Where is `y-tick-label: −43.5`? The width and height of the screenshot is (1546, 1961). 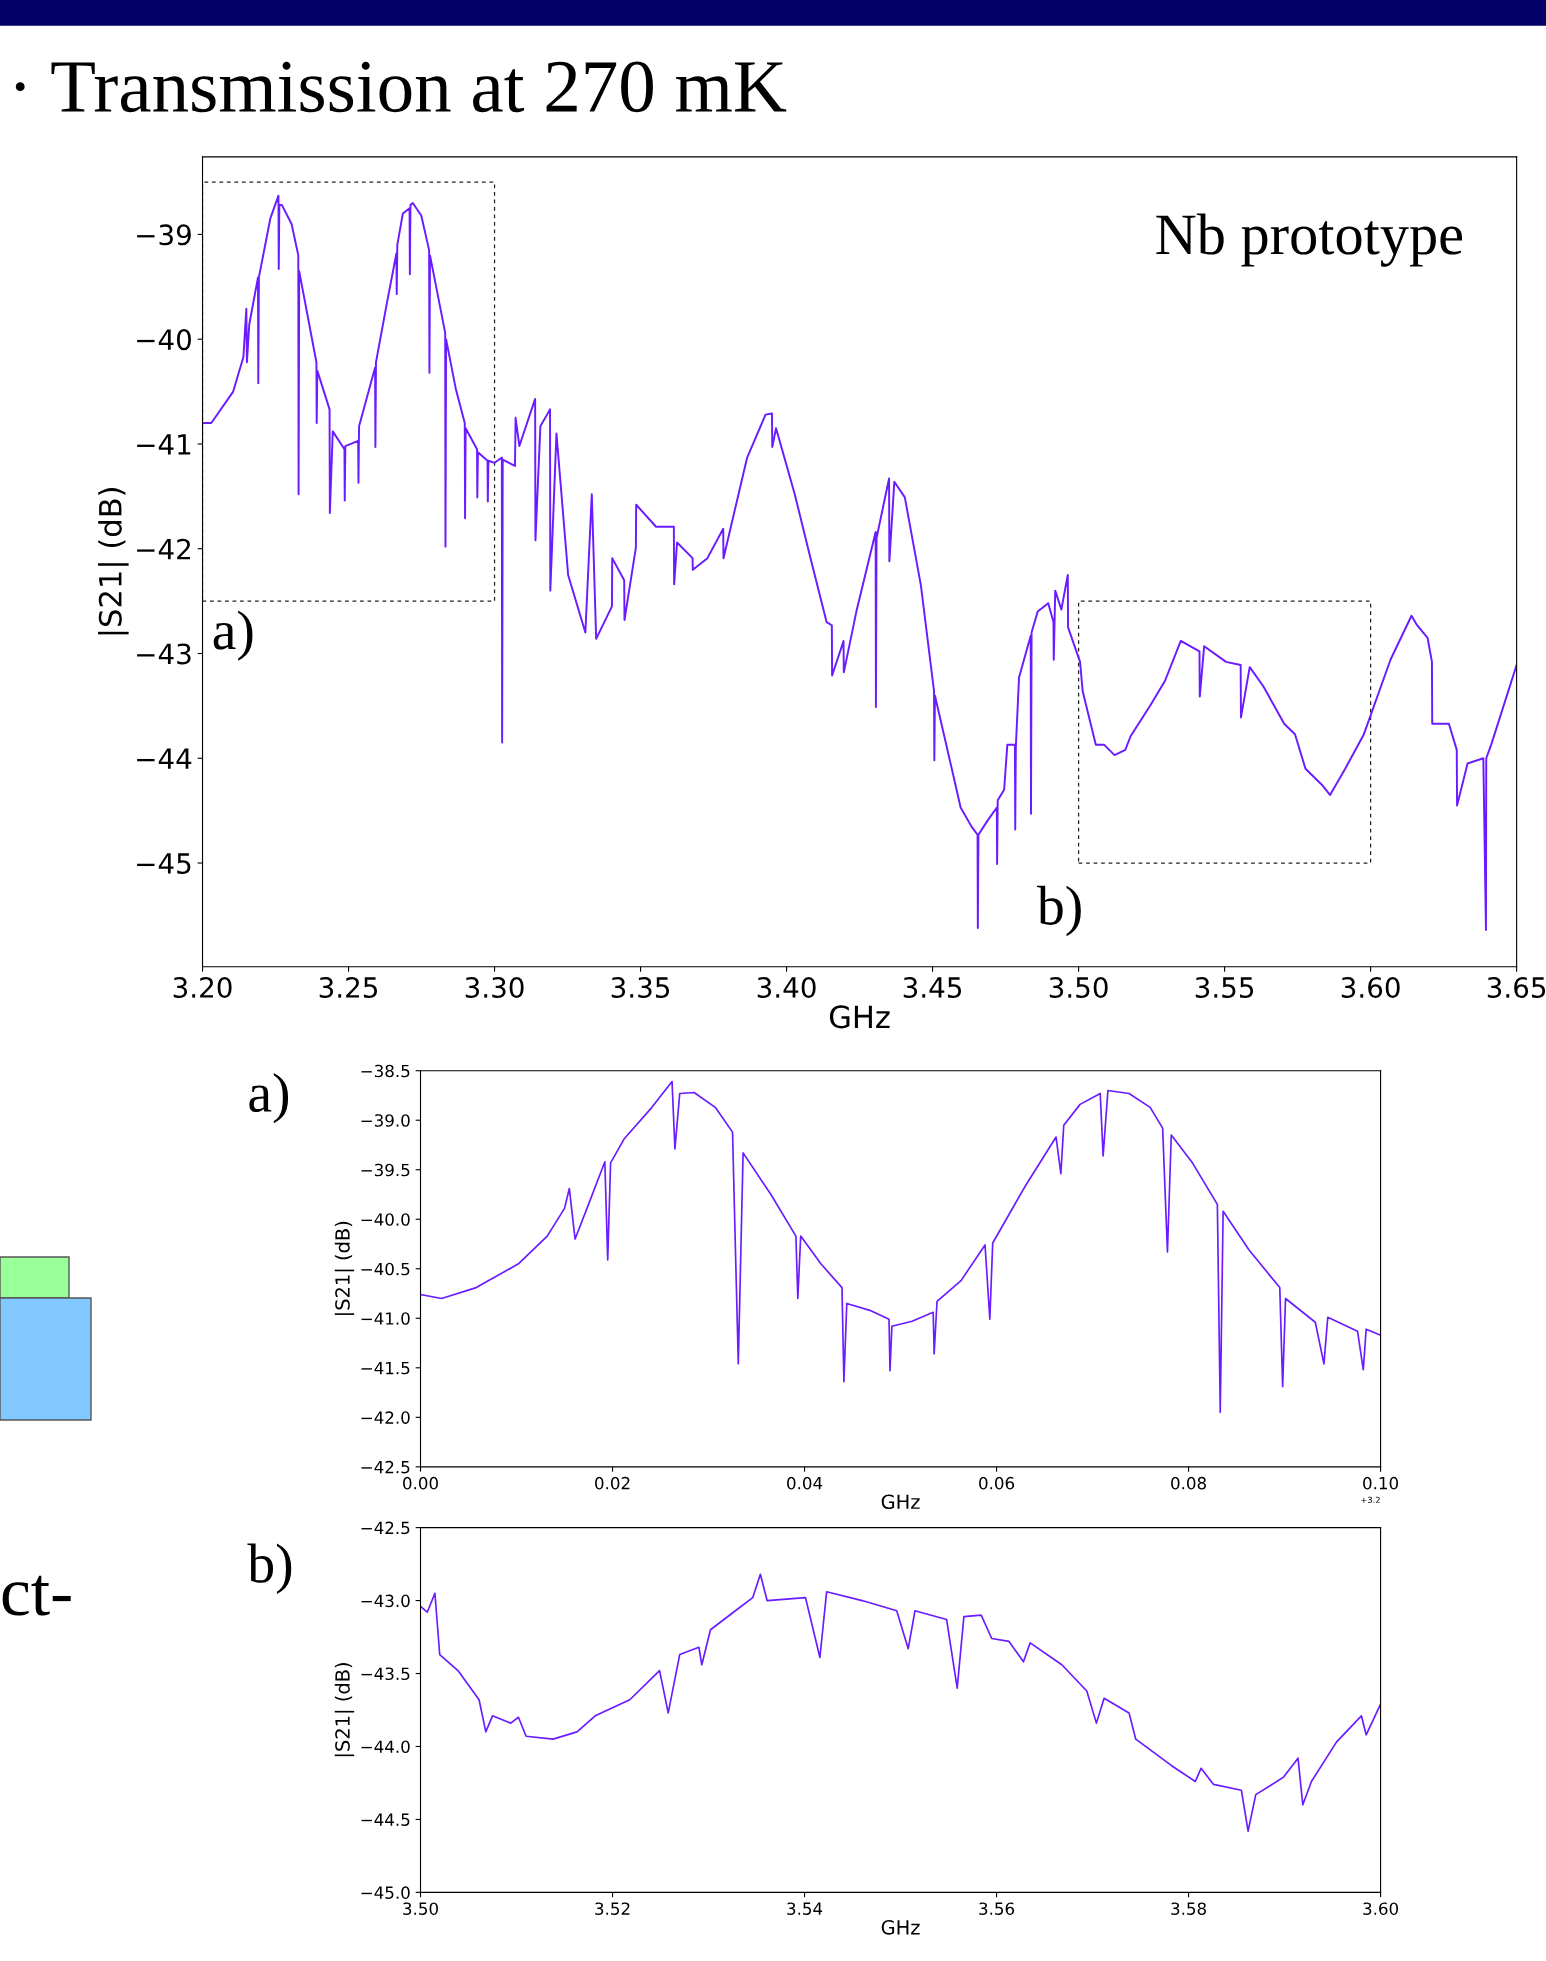
y-tick-label: −43.5 is located at coordinates (385, 1674).